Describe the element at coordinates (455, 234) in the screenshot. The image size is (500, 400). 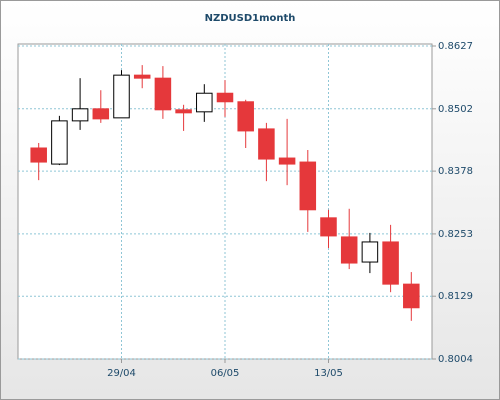
I see `y-tick-label: 0.8253` at that location.